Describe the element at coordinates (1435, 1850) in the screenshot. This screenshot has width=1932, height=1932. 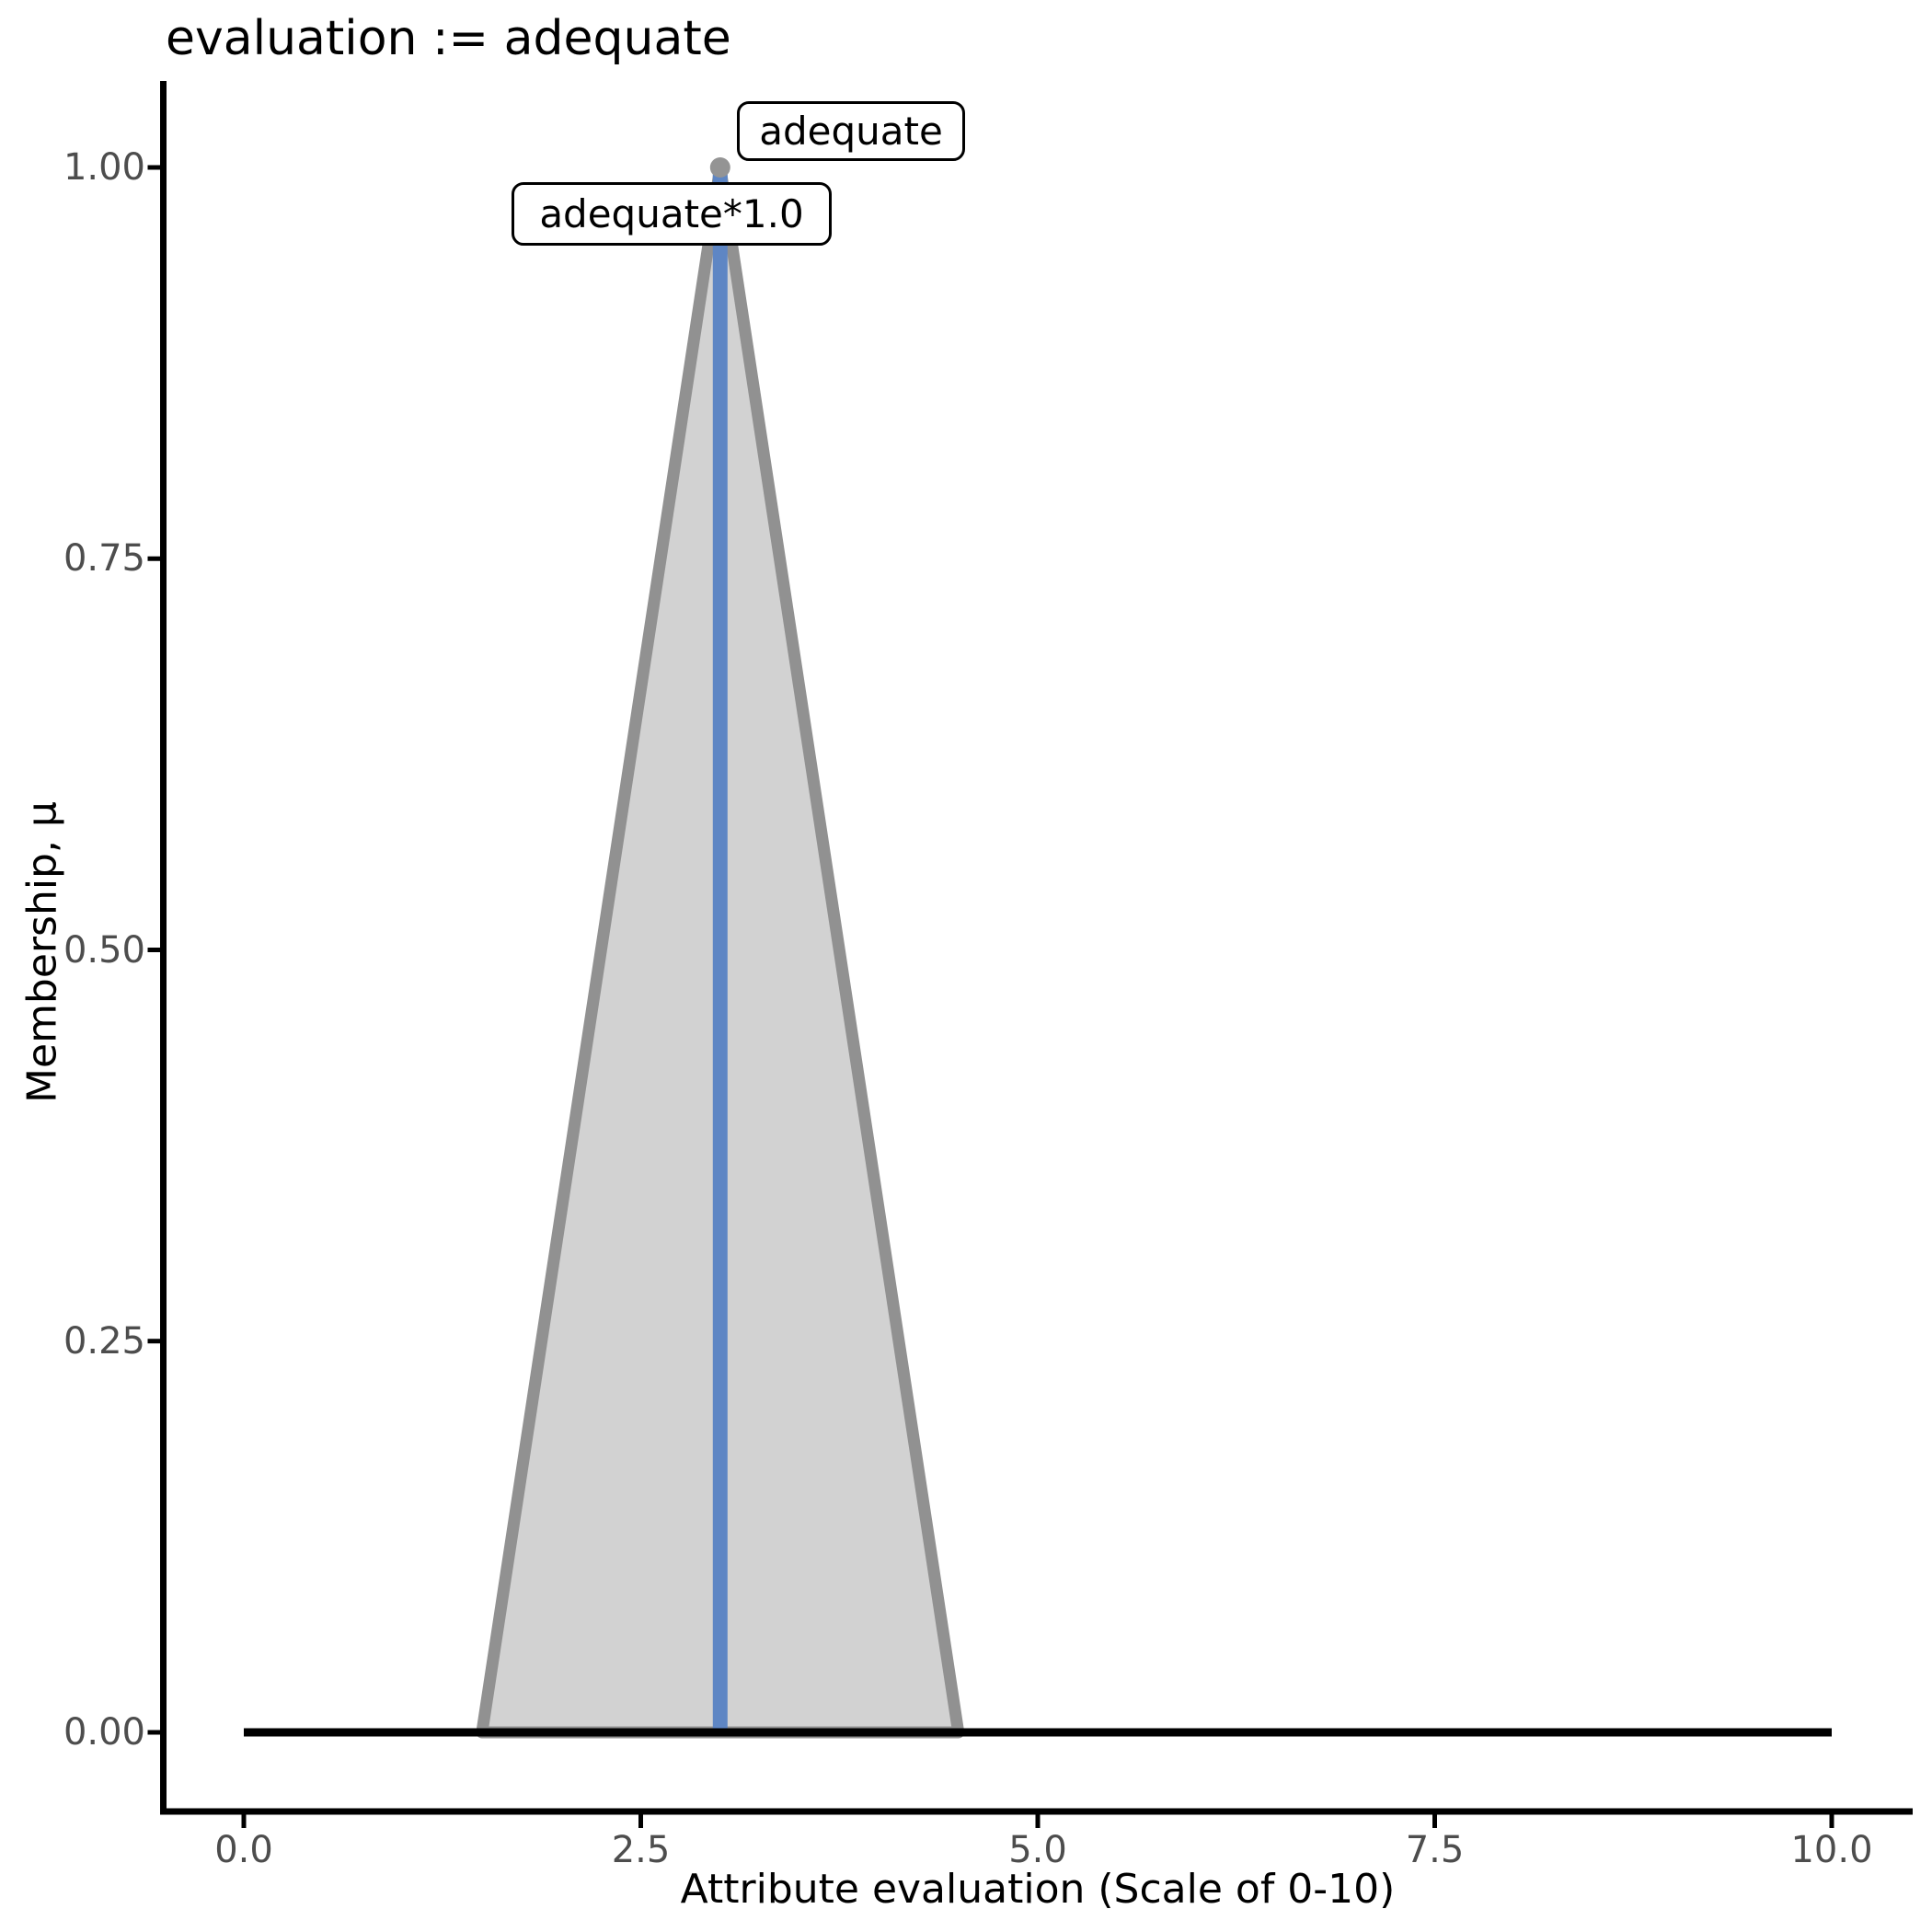
I see `x-tick-label: 7.5` at that location.